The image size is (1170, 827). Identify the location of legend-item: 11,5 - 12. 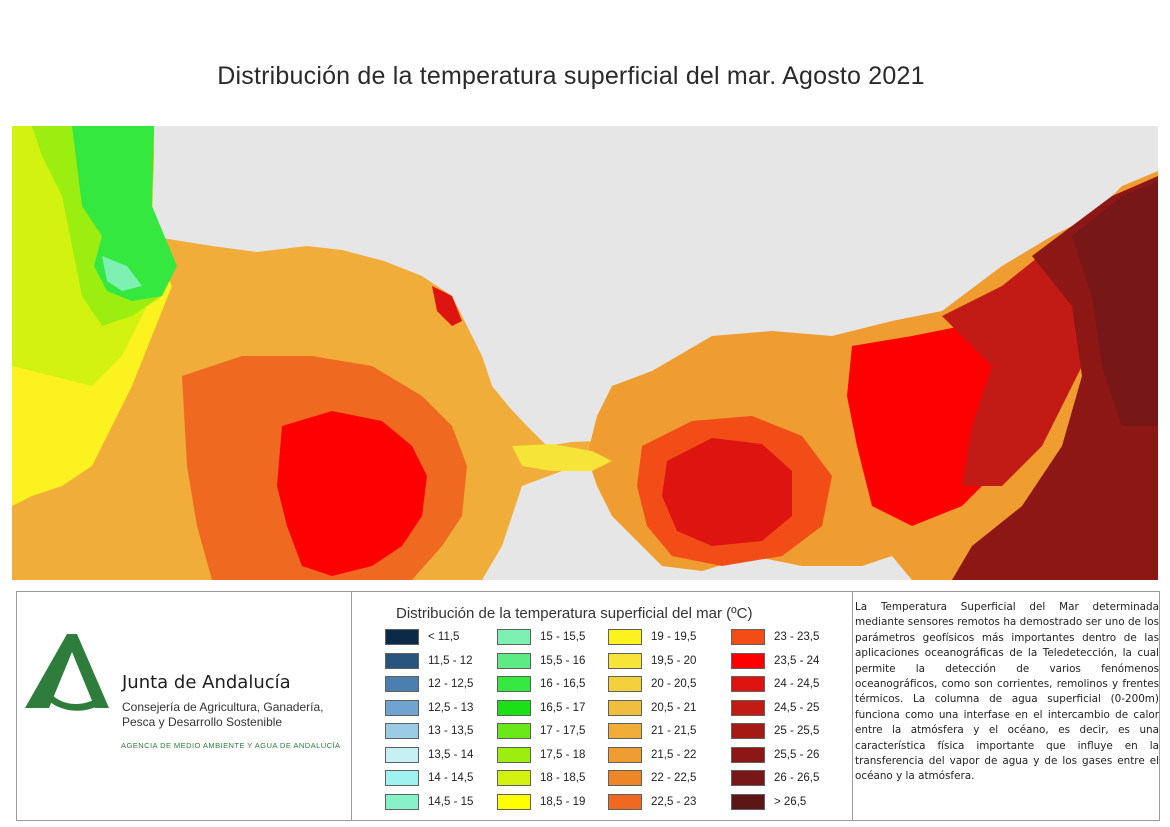
(429, 661).